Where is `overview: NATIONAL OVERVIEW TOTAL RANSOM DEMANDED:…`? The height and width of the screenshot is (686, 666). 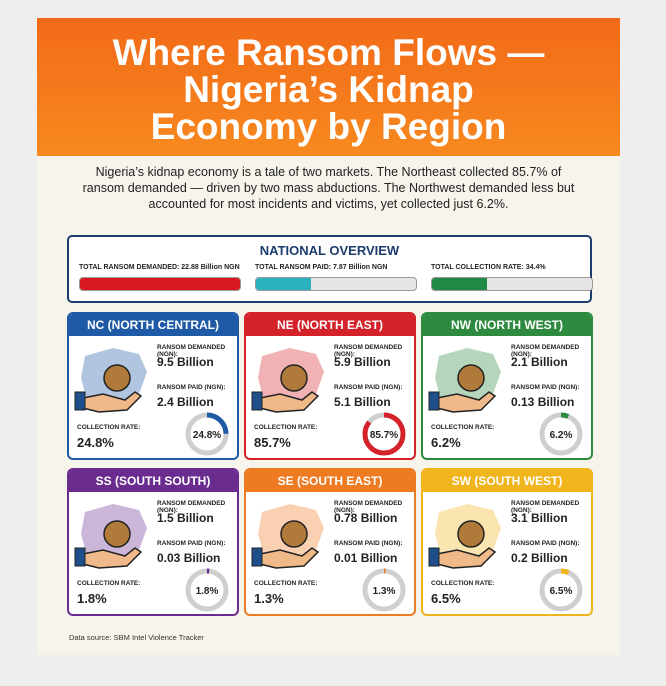
overview: NATIONAL OVERVIEW TOTAL RANSOM DEMANDED:… is located at coordinates (330, 269).